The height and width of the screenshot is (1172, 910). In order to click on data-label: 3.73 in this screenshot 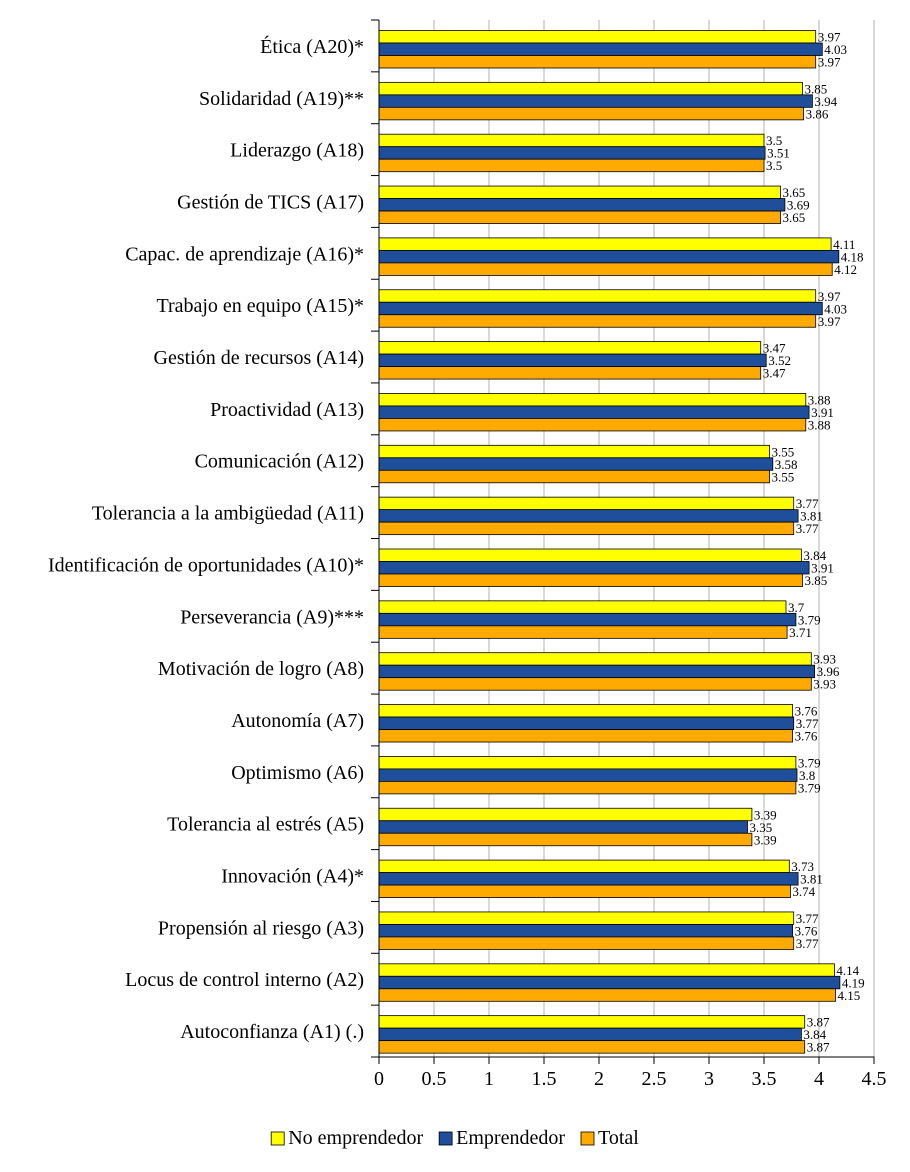, I will do `click(802, 866)`.